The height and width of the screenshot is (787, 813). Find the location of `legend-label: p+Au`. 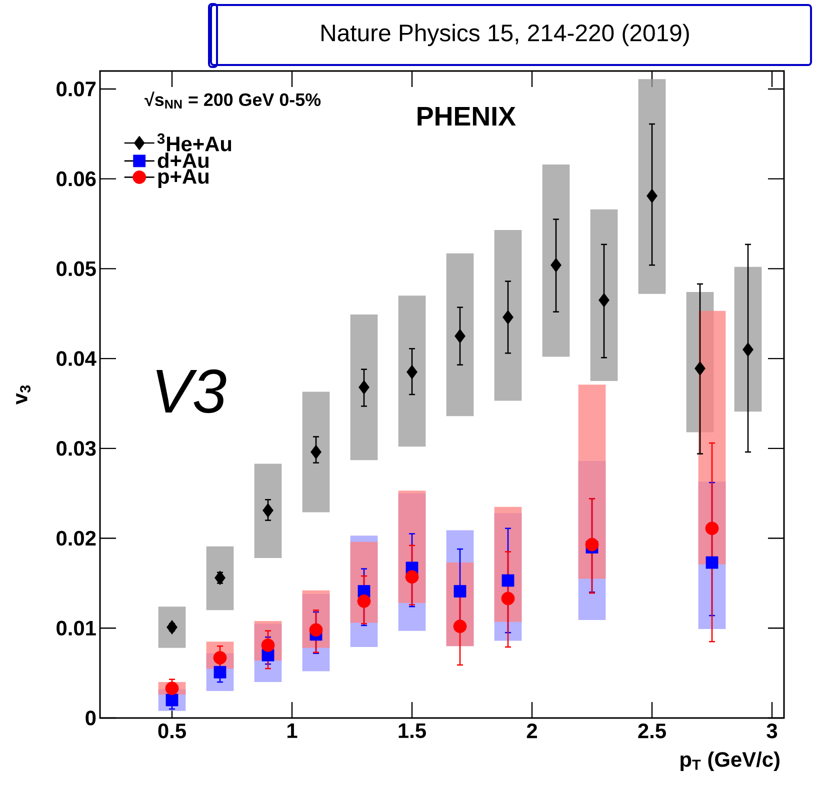

legend-label: p+Au is located at coordinates (183, 178).